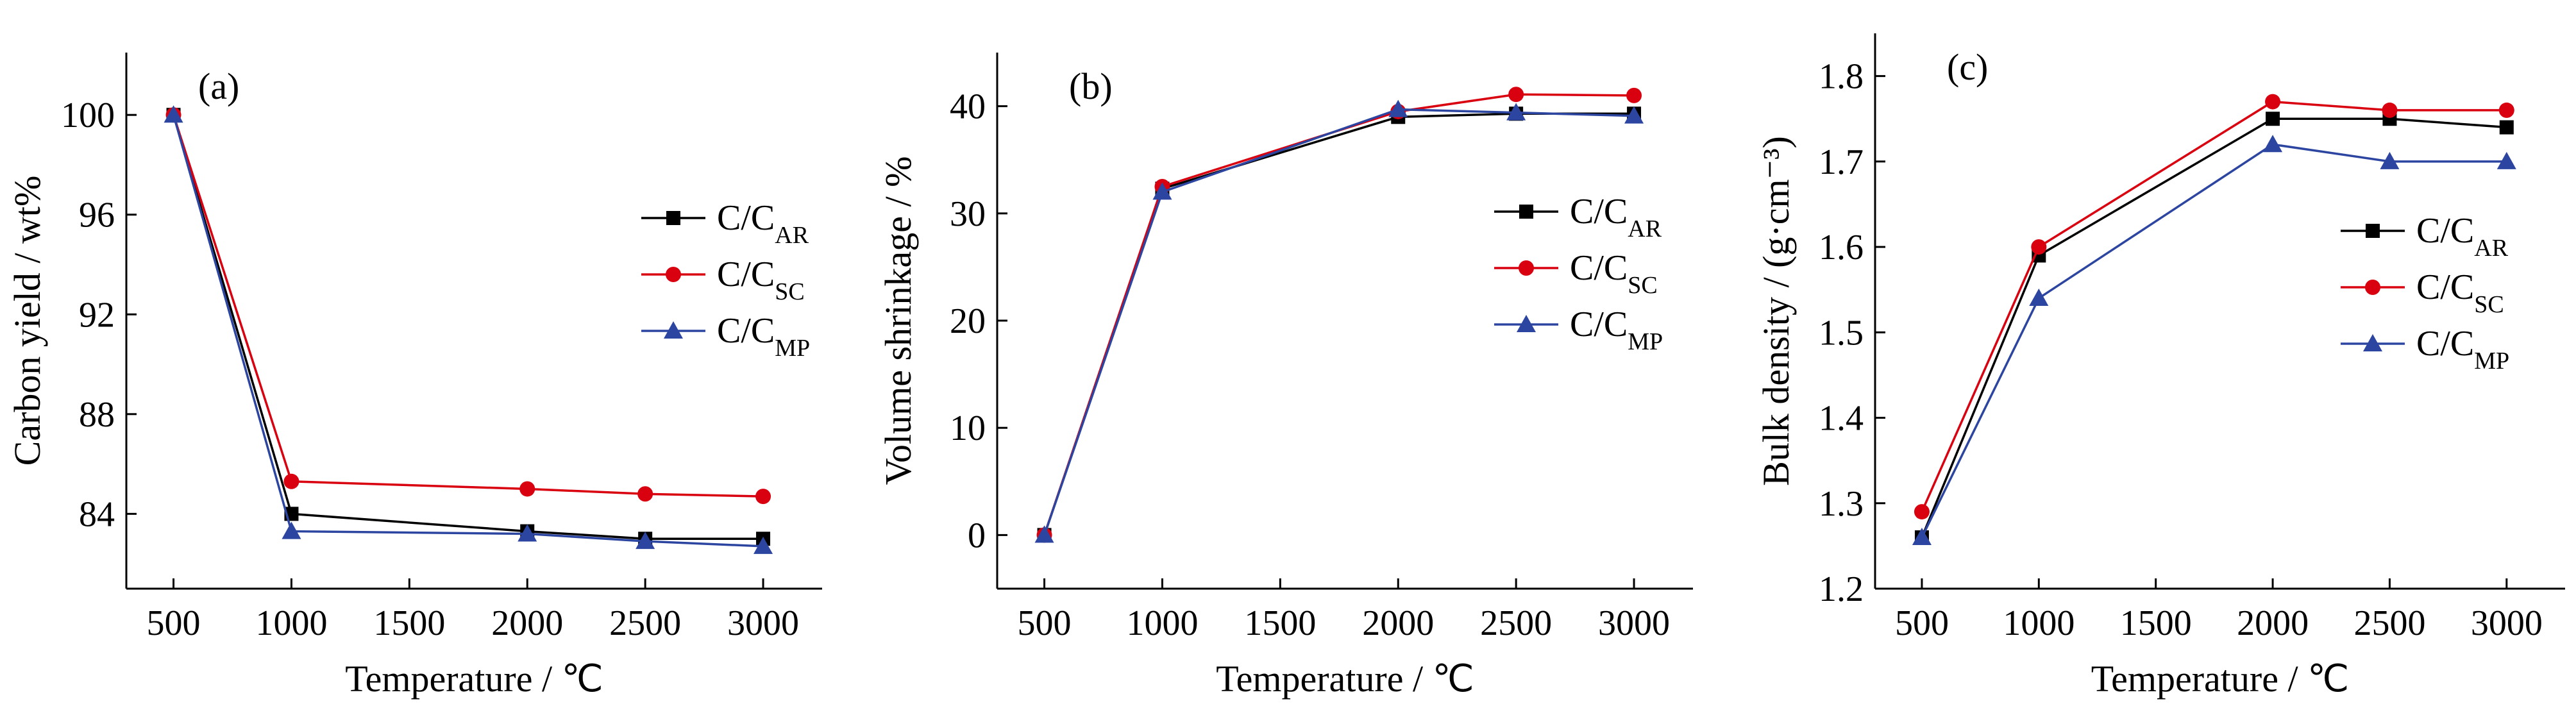 Image resolution: width=2576 pixels, height=706 pixels. I want to click on panel-label: (c), so click(1967, 67).